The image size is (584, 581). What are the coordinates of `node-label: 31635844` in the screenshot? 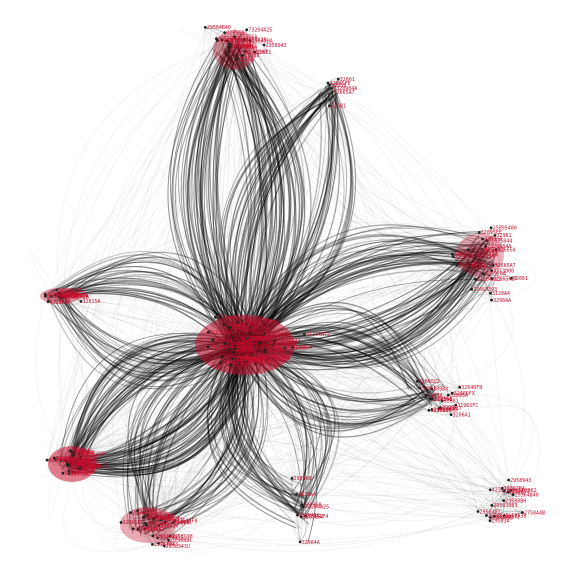 It's located at (289, 342).